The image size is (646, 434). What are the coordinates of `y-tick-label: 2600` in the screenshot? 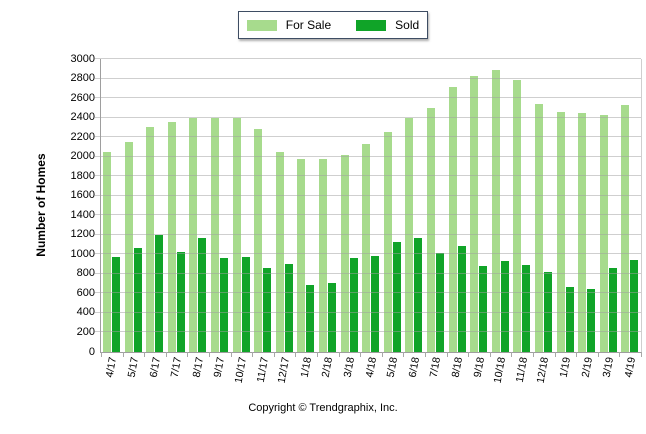 It's located at (82, 97).